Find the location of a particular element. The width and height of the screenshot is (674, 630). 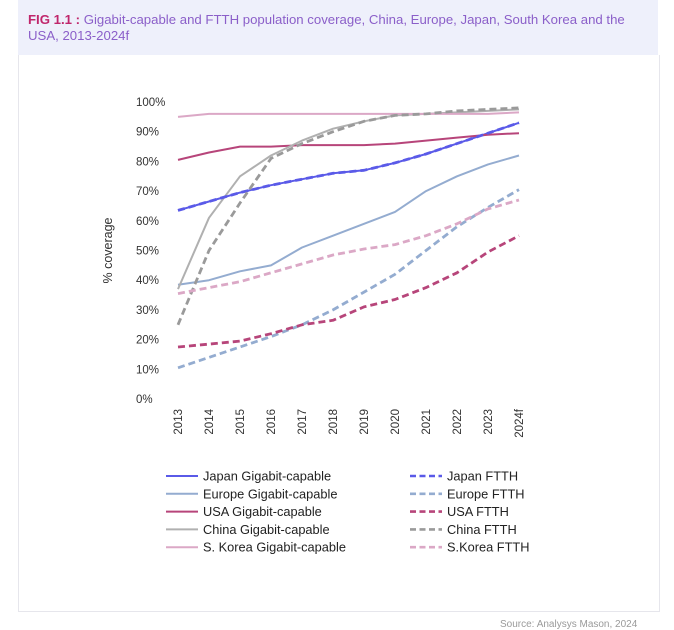

x-tick-label: 2014 is located at coordinates (210, 421).